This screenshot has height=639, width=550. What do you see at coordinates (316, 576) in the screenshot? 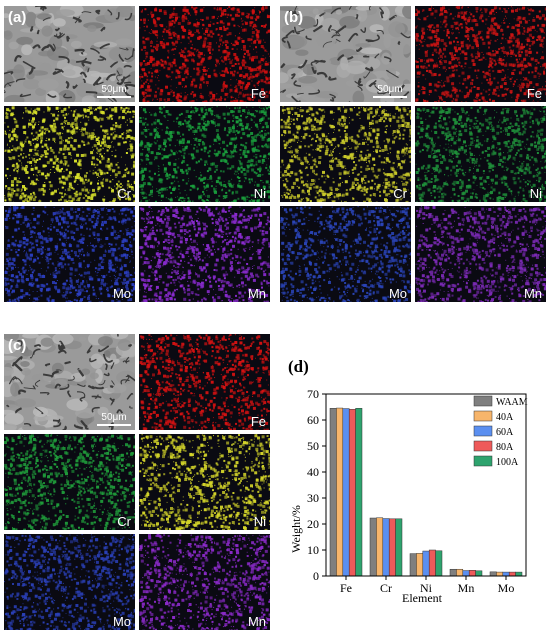
I see `y-tick-label: 0` at bounding box center [316, 576].